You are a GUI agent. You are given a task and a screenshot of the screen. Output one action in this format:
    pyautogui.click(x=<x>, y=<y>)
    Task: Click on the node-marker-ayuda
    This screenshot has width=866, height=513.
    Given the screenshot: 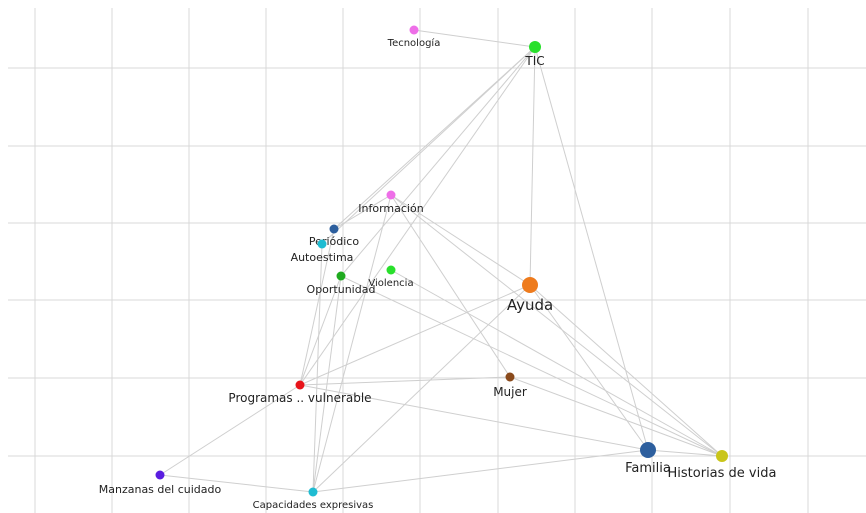 What is the action you would take?
    pyautogui.click(x=530, y=285)
    